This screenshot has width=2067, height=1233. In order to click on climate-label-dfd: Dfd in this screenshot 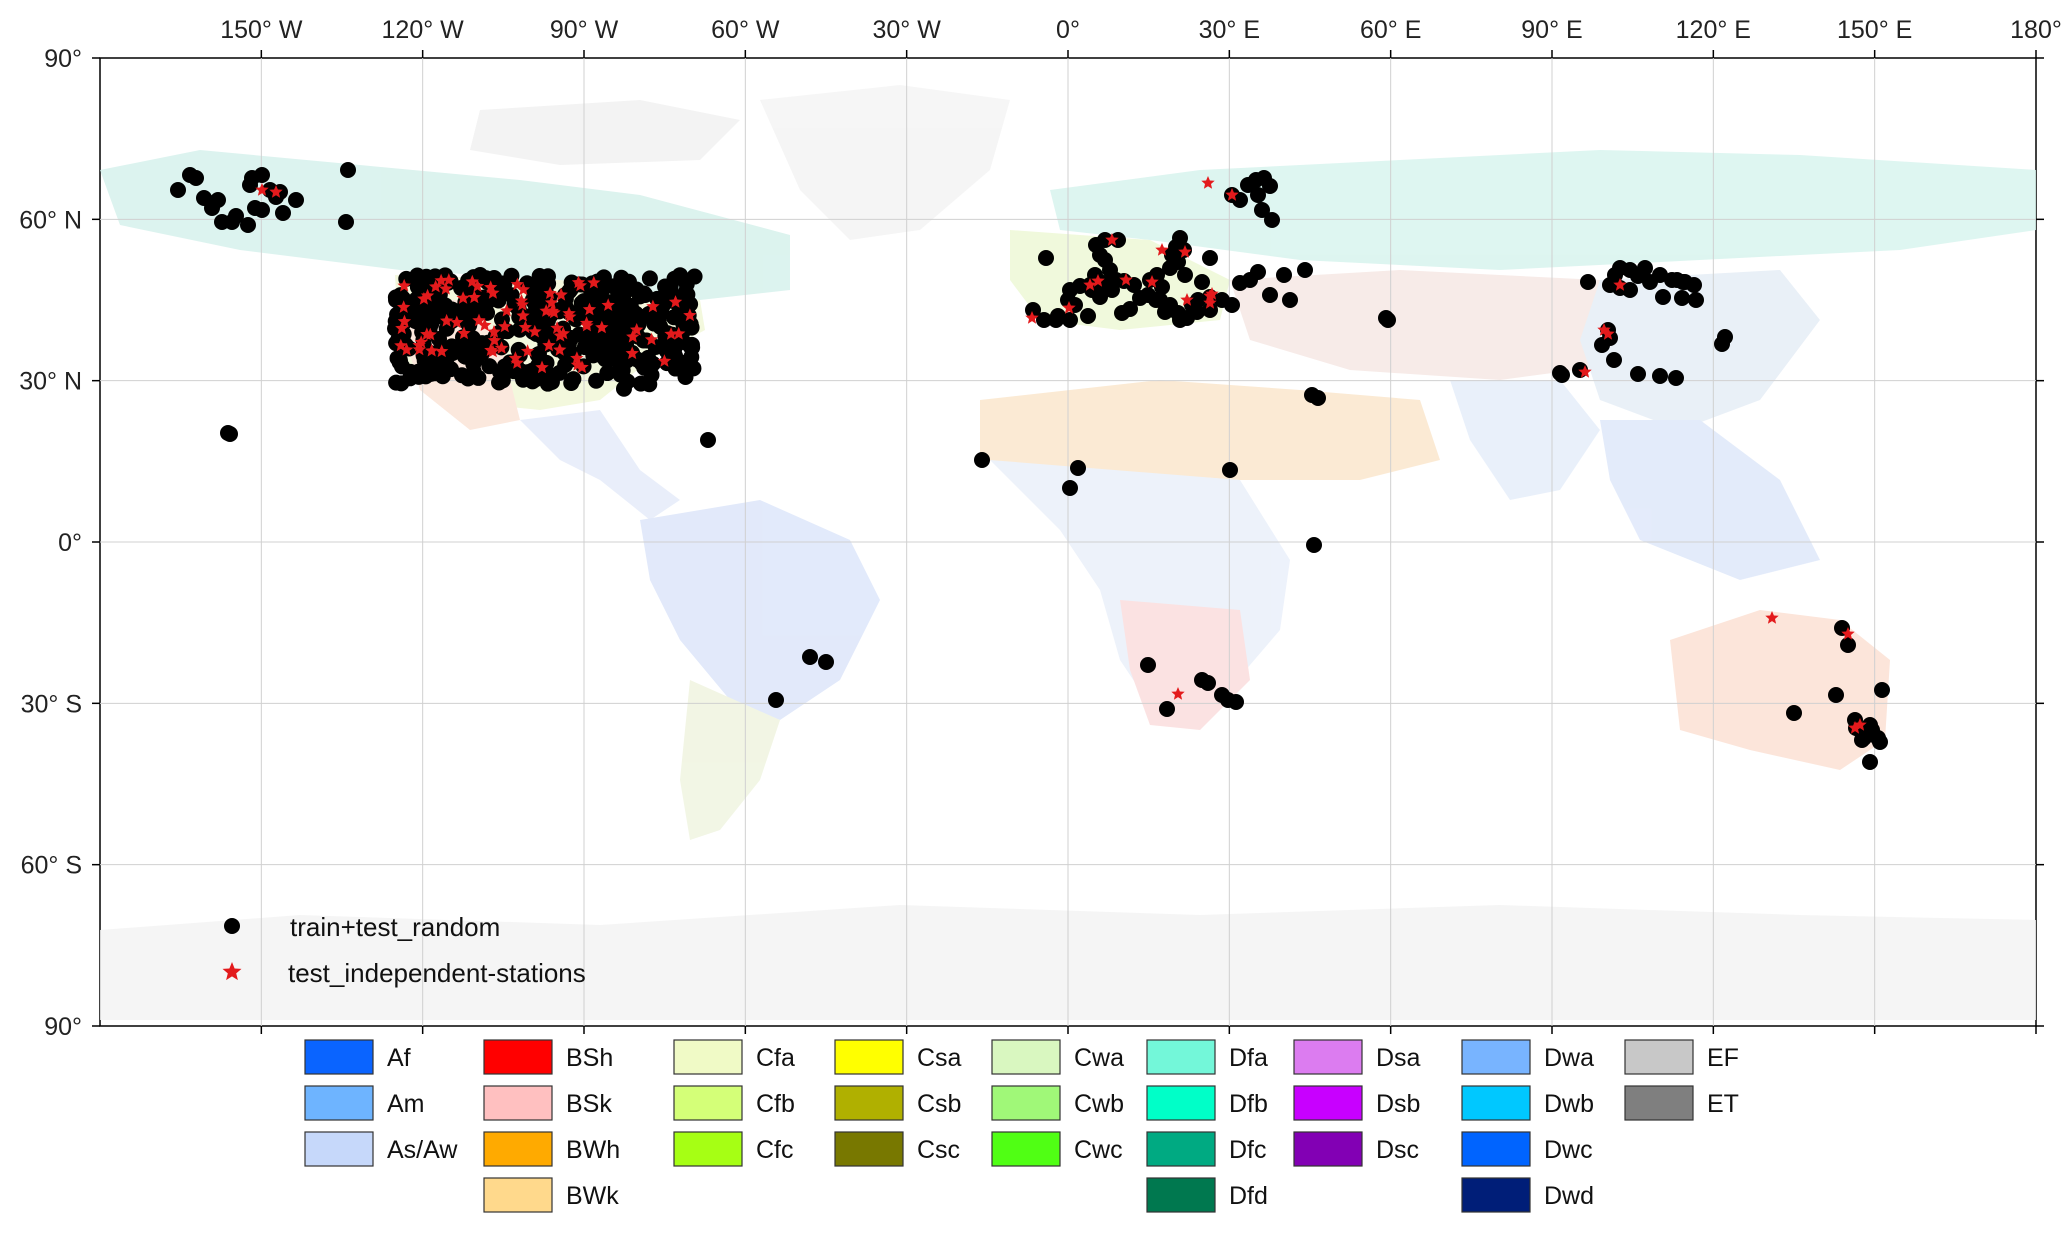, I will do `click(1248, 1196)`.